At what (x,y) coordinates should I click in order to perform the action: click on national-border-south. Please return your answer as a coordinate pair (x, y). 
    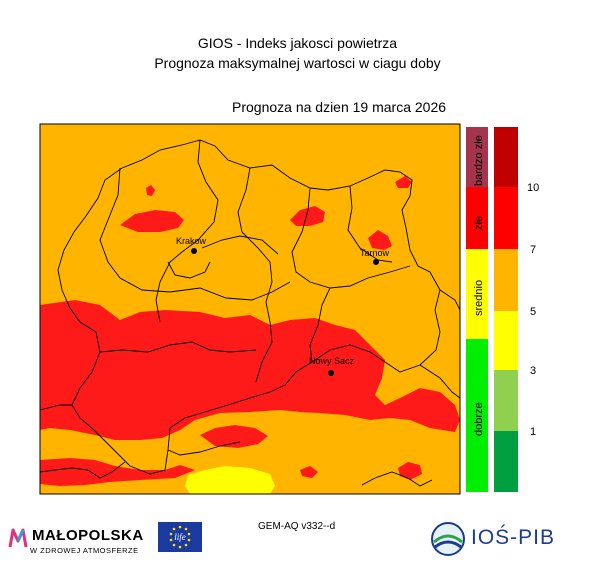
    Looking at the image, I should click on (250, 410).